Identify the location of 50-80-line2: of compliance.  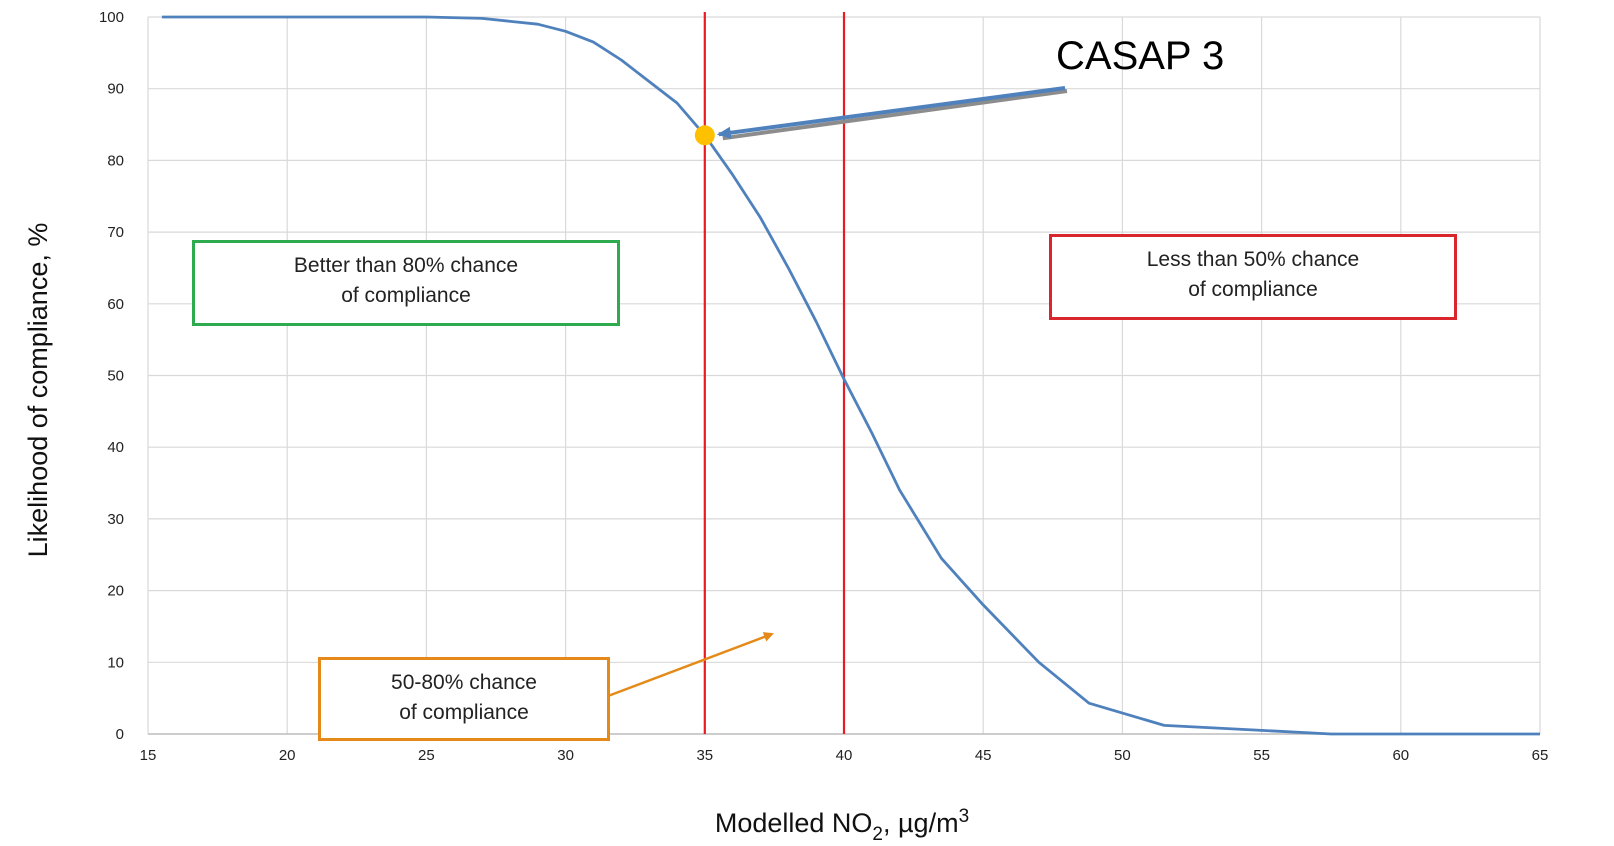
(464, 712).